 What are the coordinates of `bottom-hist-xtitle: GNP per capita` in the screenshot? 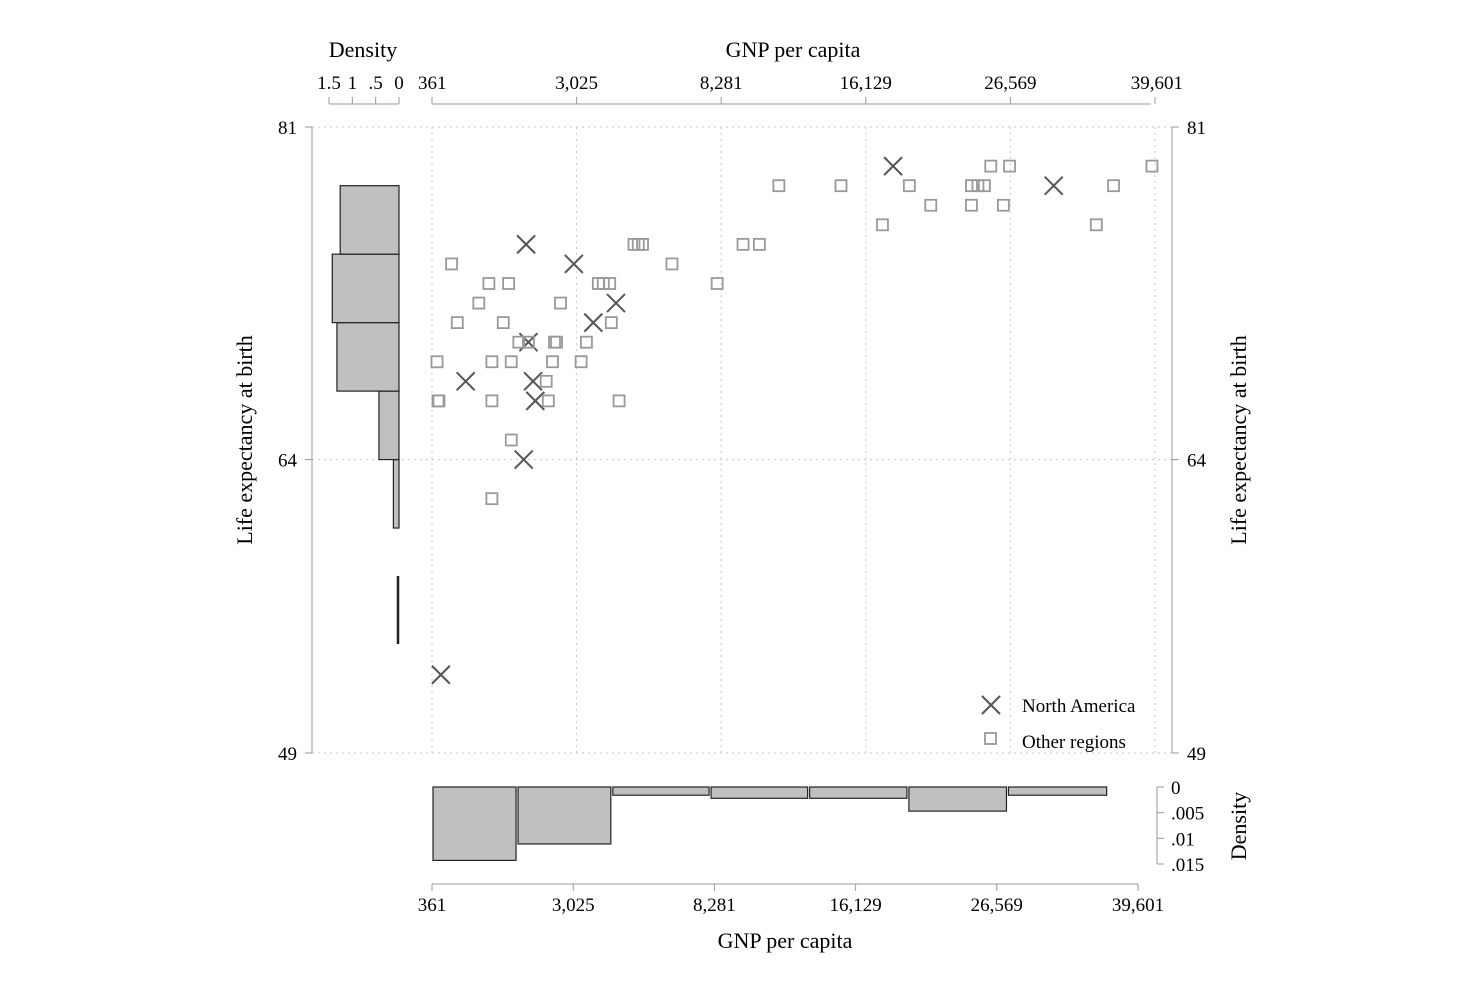 It's located at (785, 940).